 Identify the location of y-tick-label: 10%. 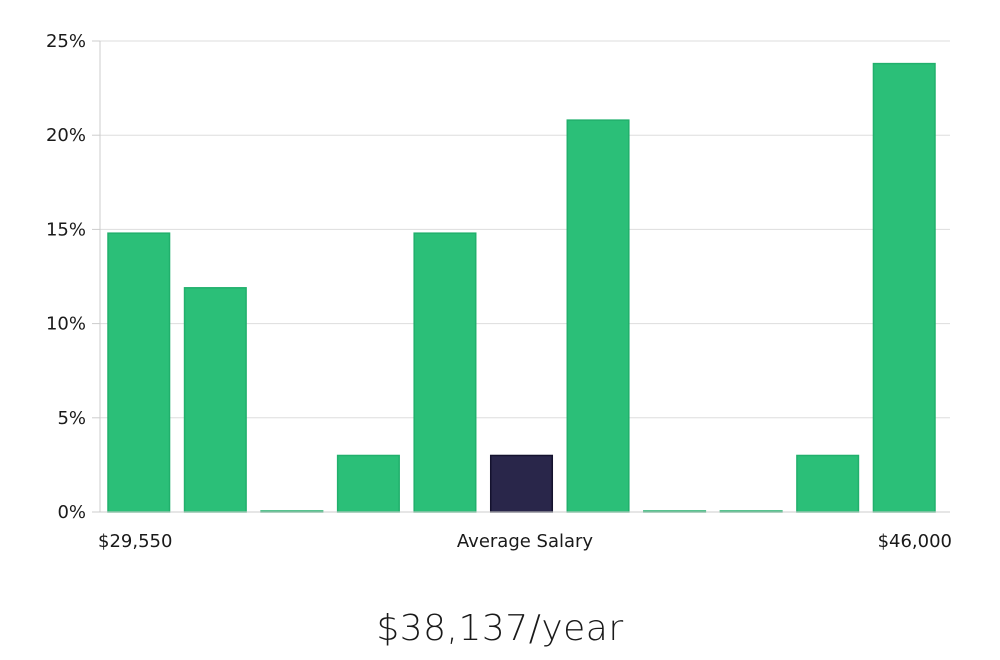
(66, 324).